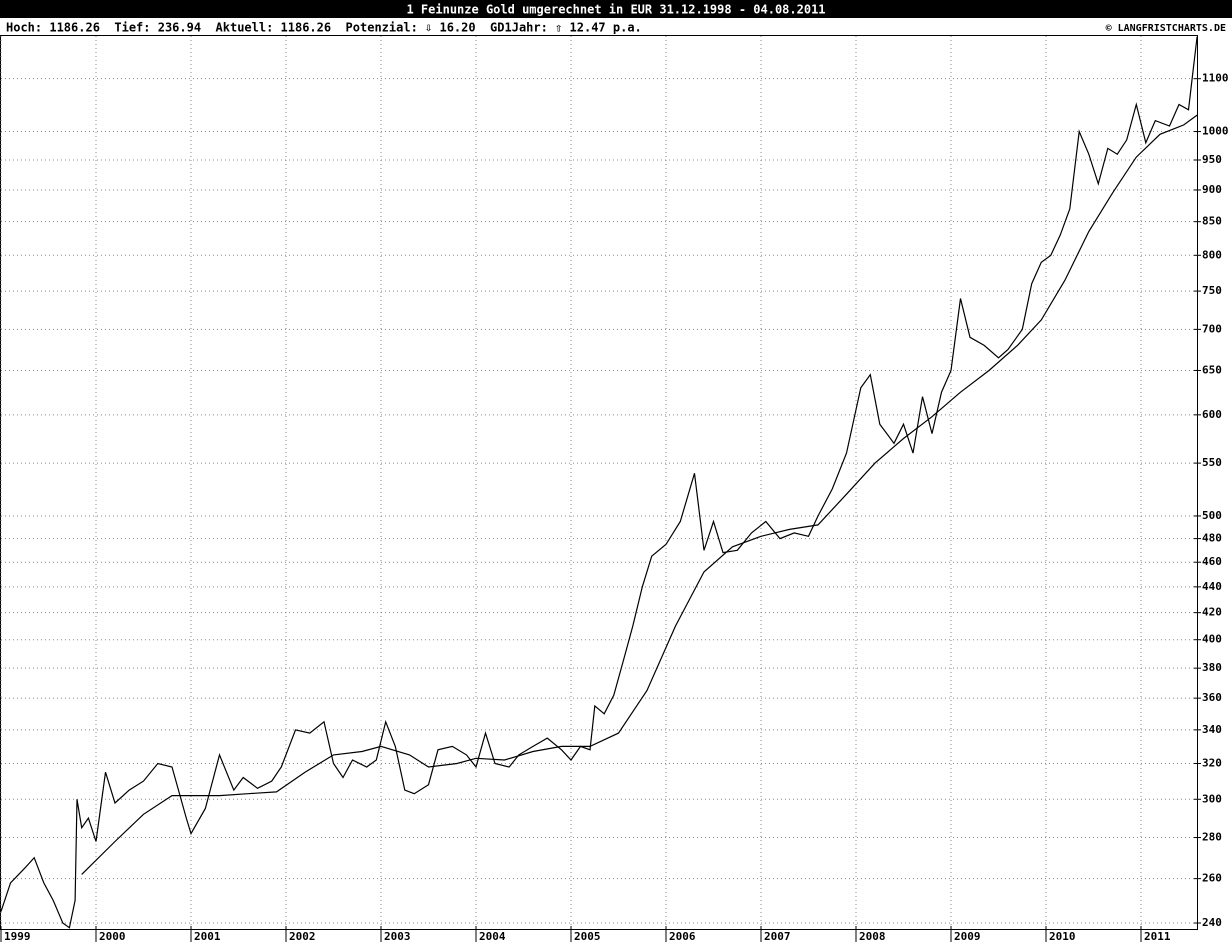 The height and width of the screenshot is (944, 1232). What do you see at coordinates (1212, 328) in the screenshot?
I see `y-tick-label: 700` at bounding box center [1212, 328].